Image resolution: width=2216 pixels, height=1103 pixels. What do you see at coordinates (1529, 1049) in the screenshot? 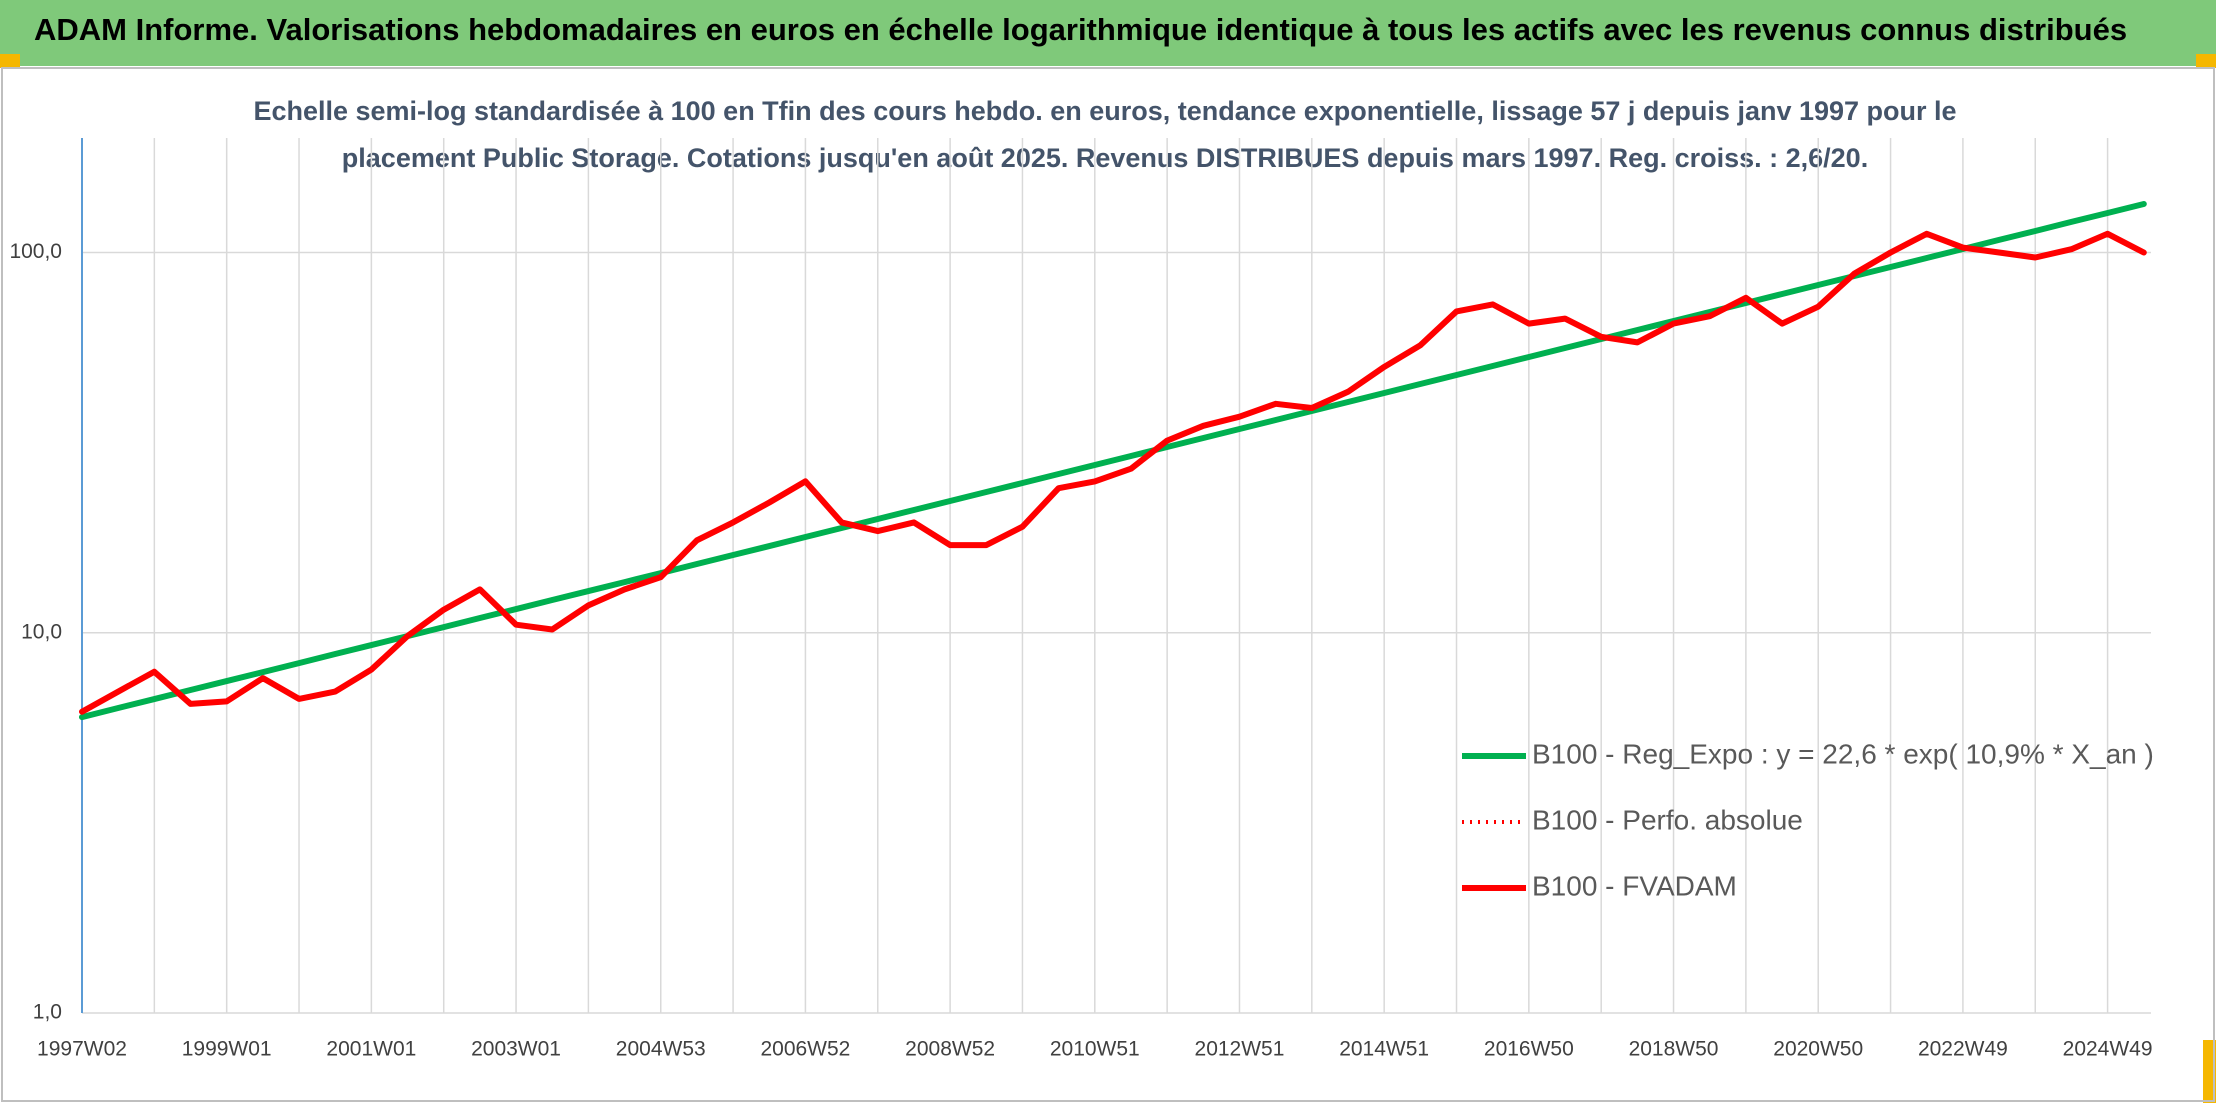
I see `x-tick-label: 2016W50` at bounding box center [1529, 1049].